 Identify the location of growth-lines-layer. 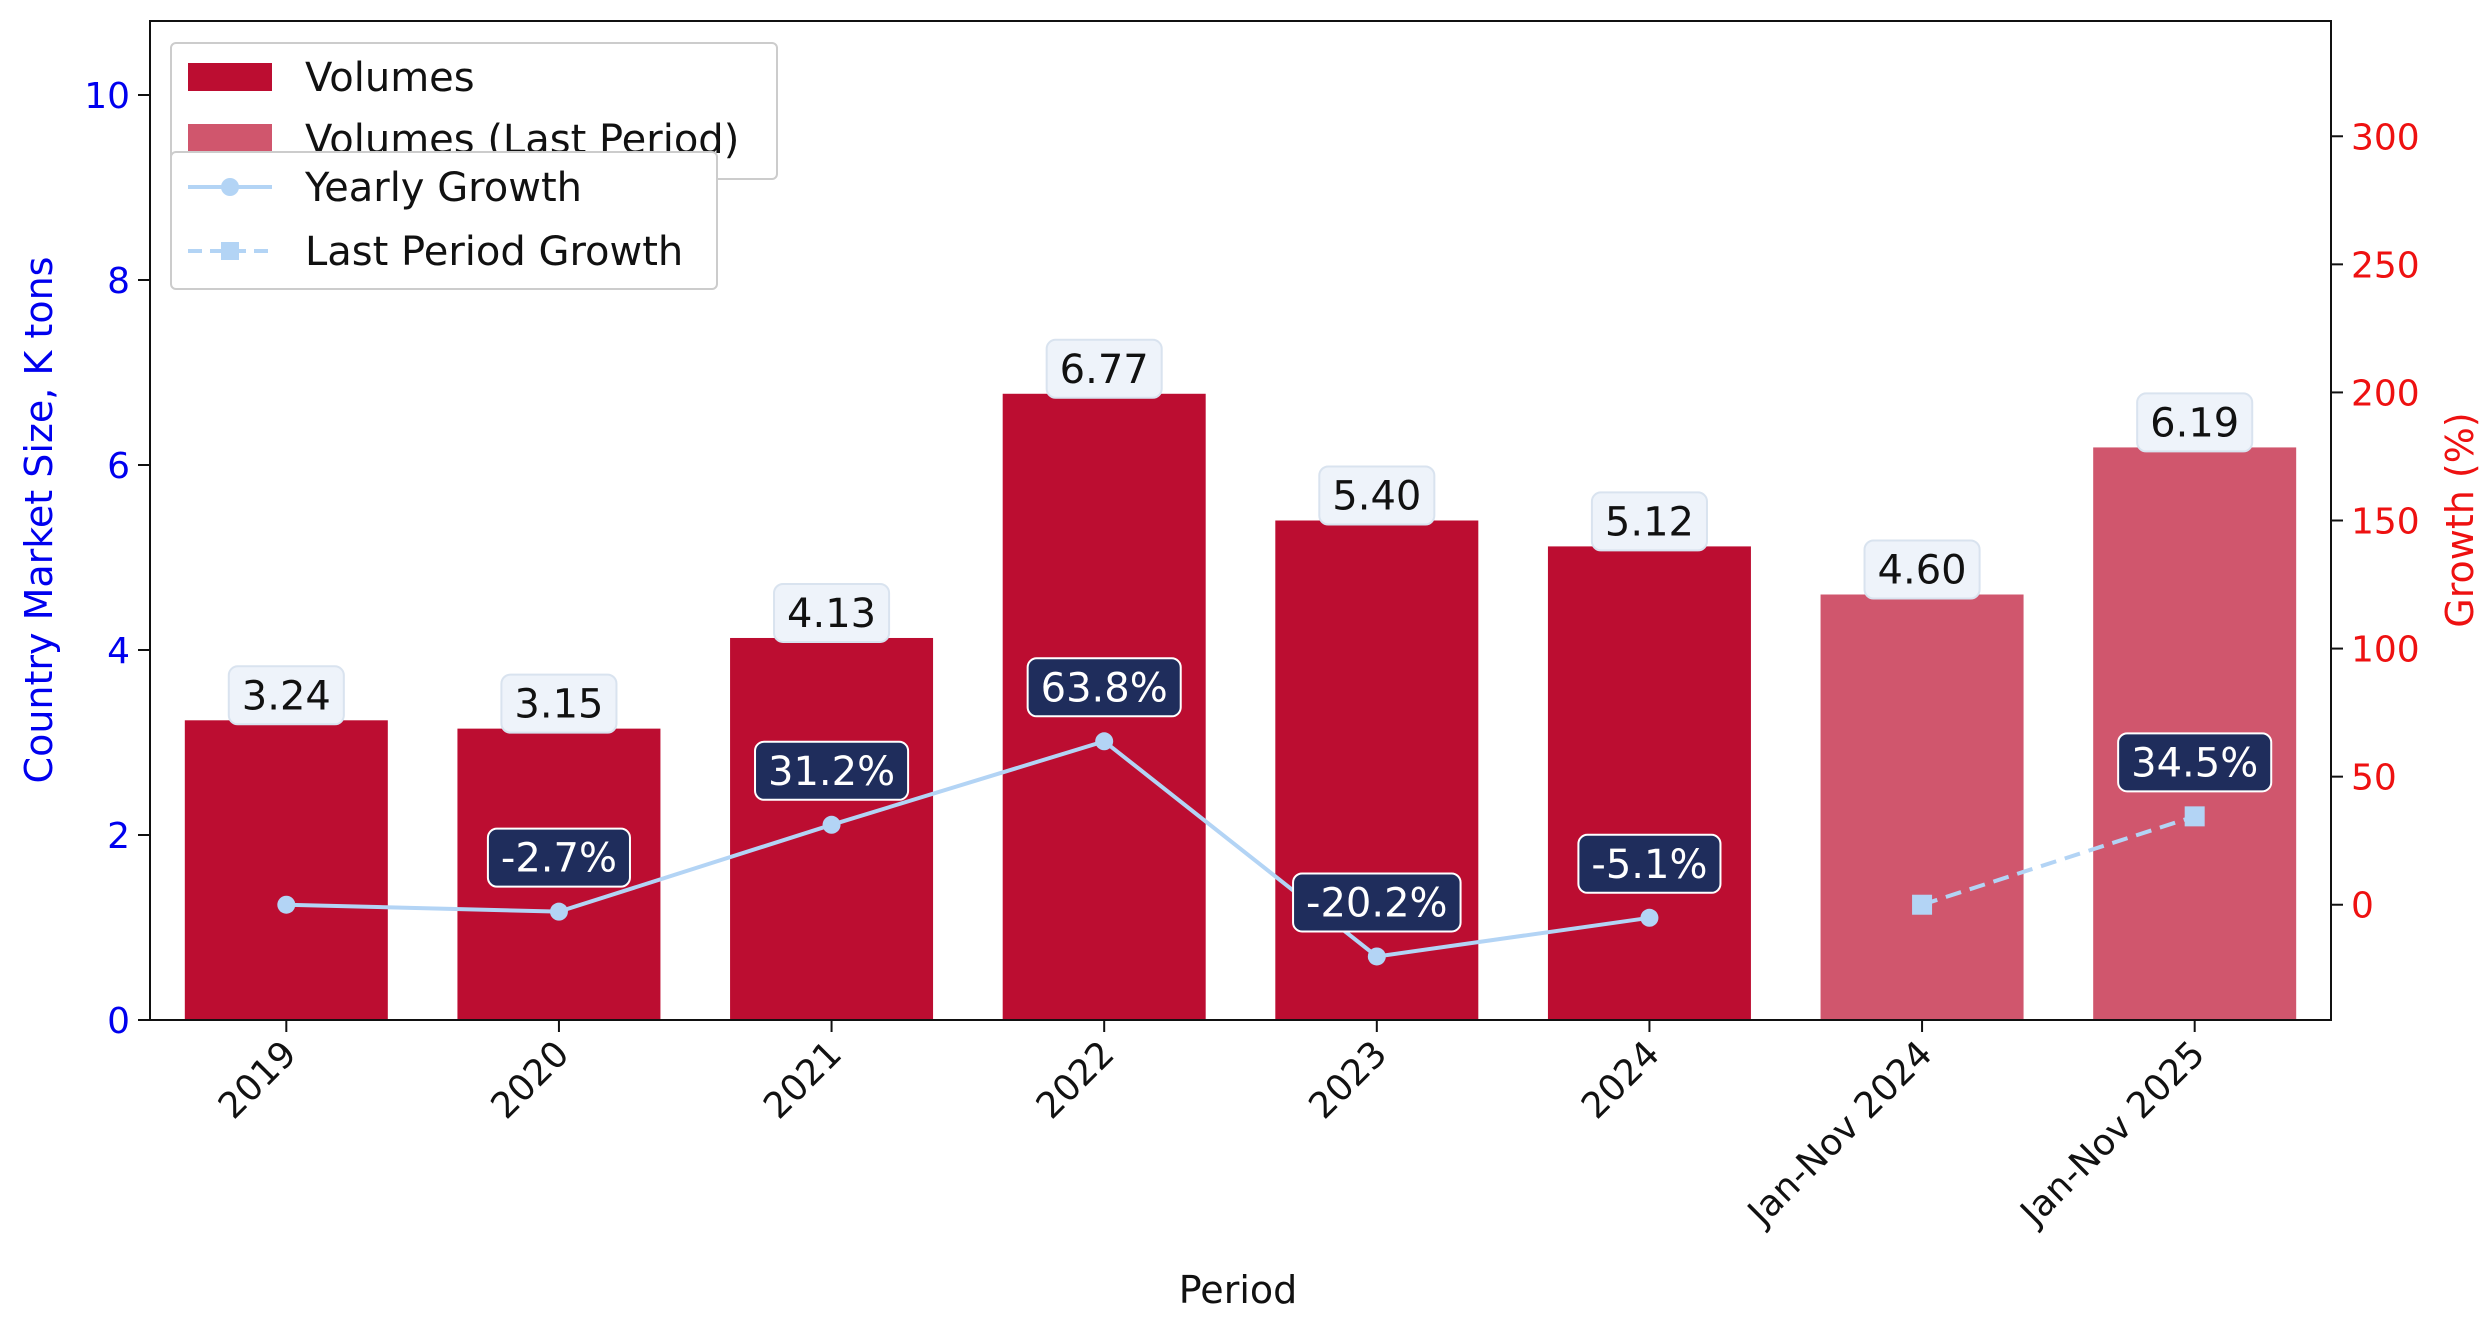
(1241, 849).